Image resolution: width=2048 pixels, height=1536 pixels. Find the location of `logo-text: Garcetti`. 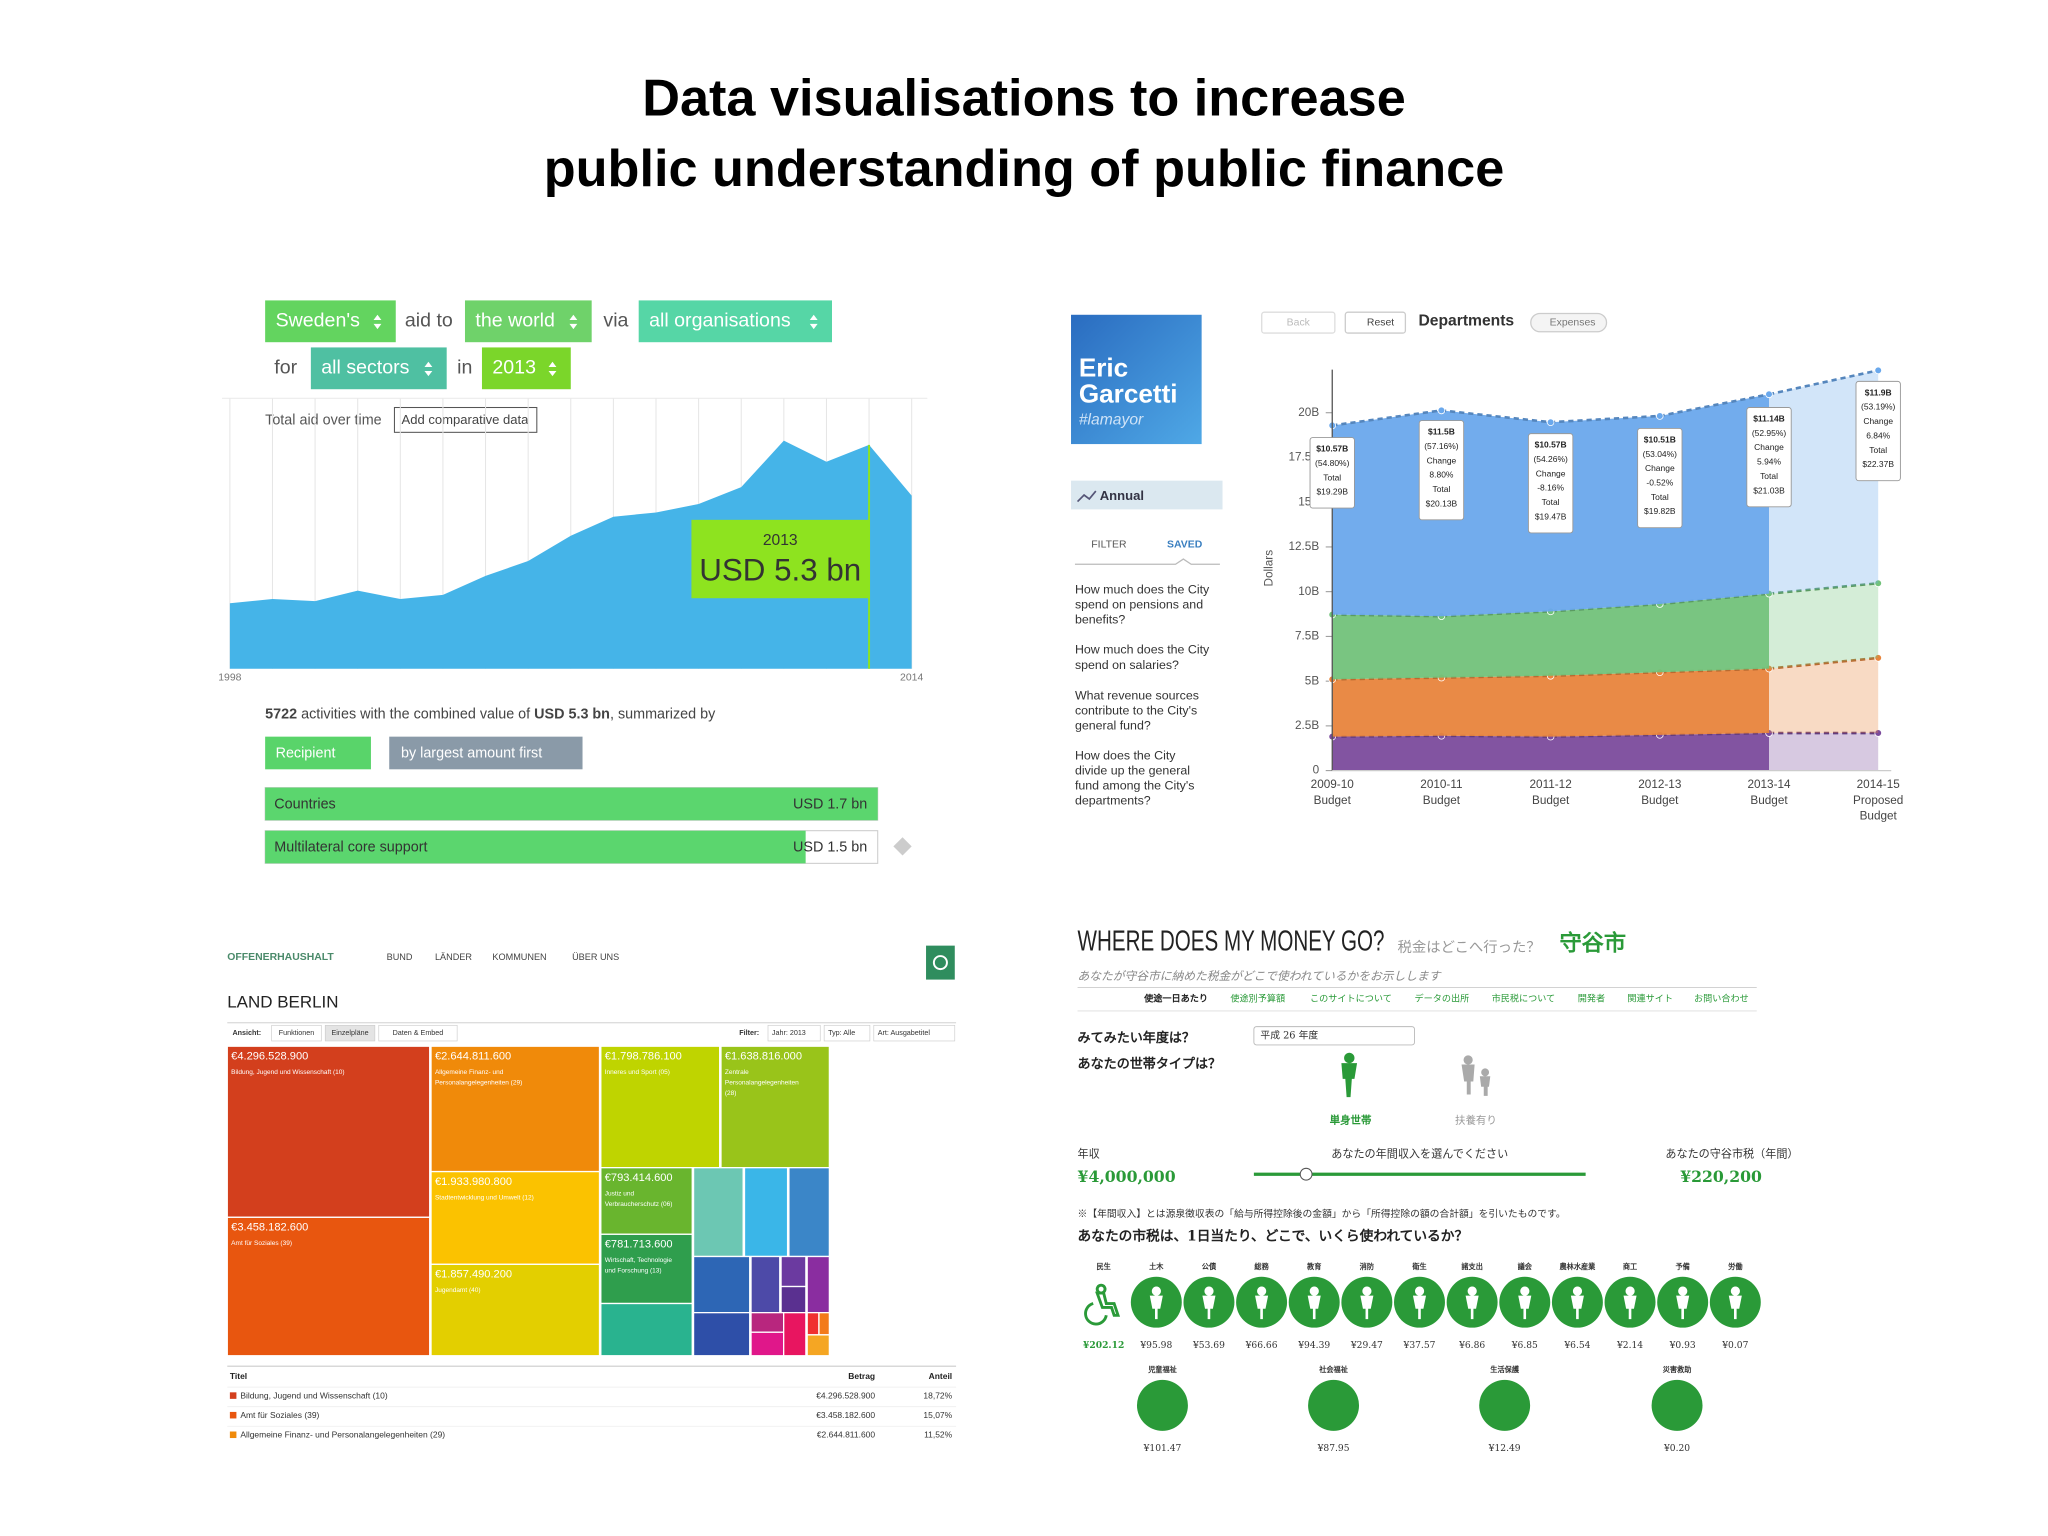

logo-text: Garcetti is located at coordinates (1128, 394).